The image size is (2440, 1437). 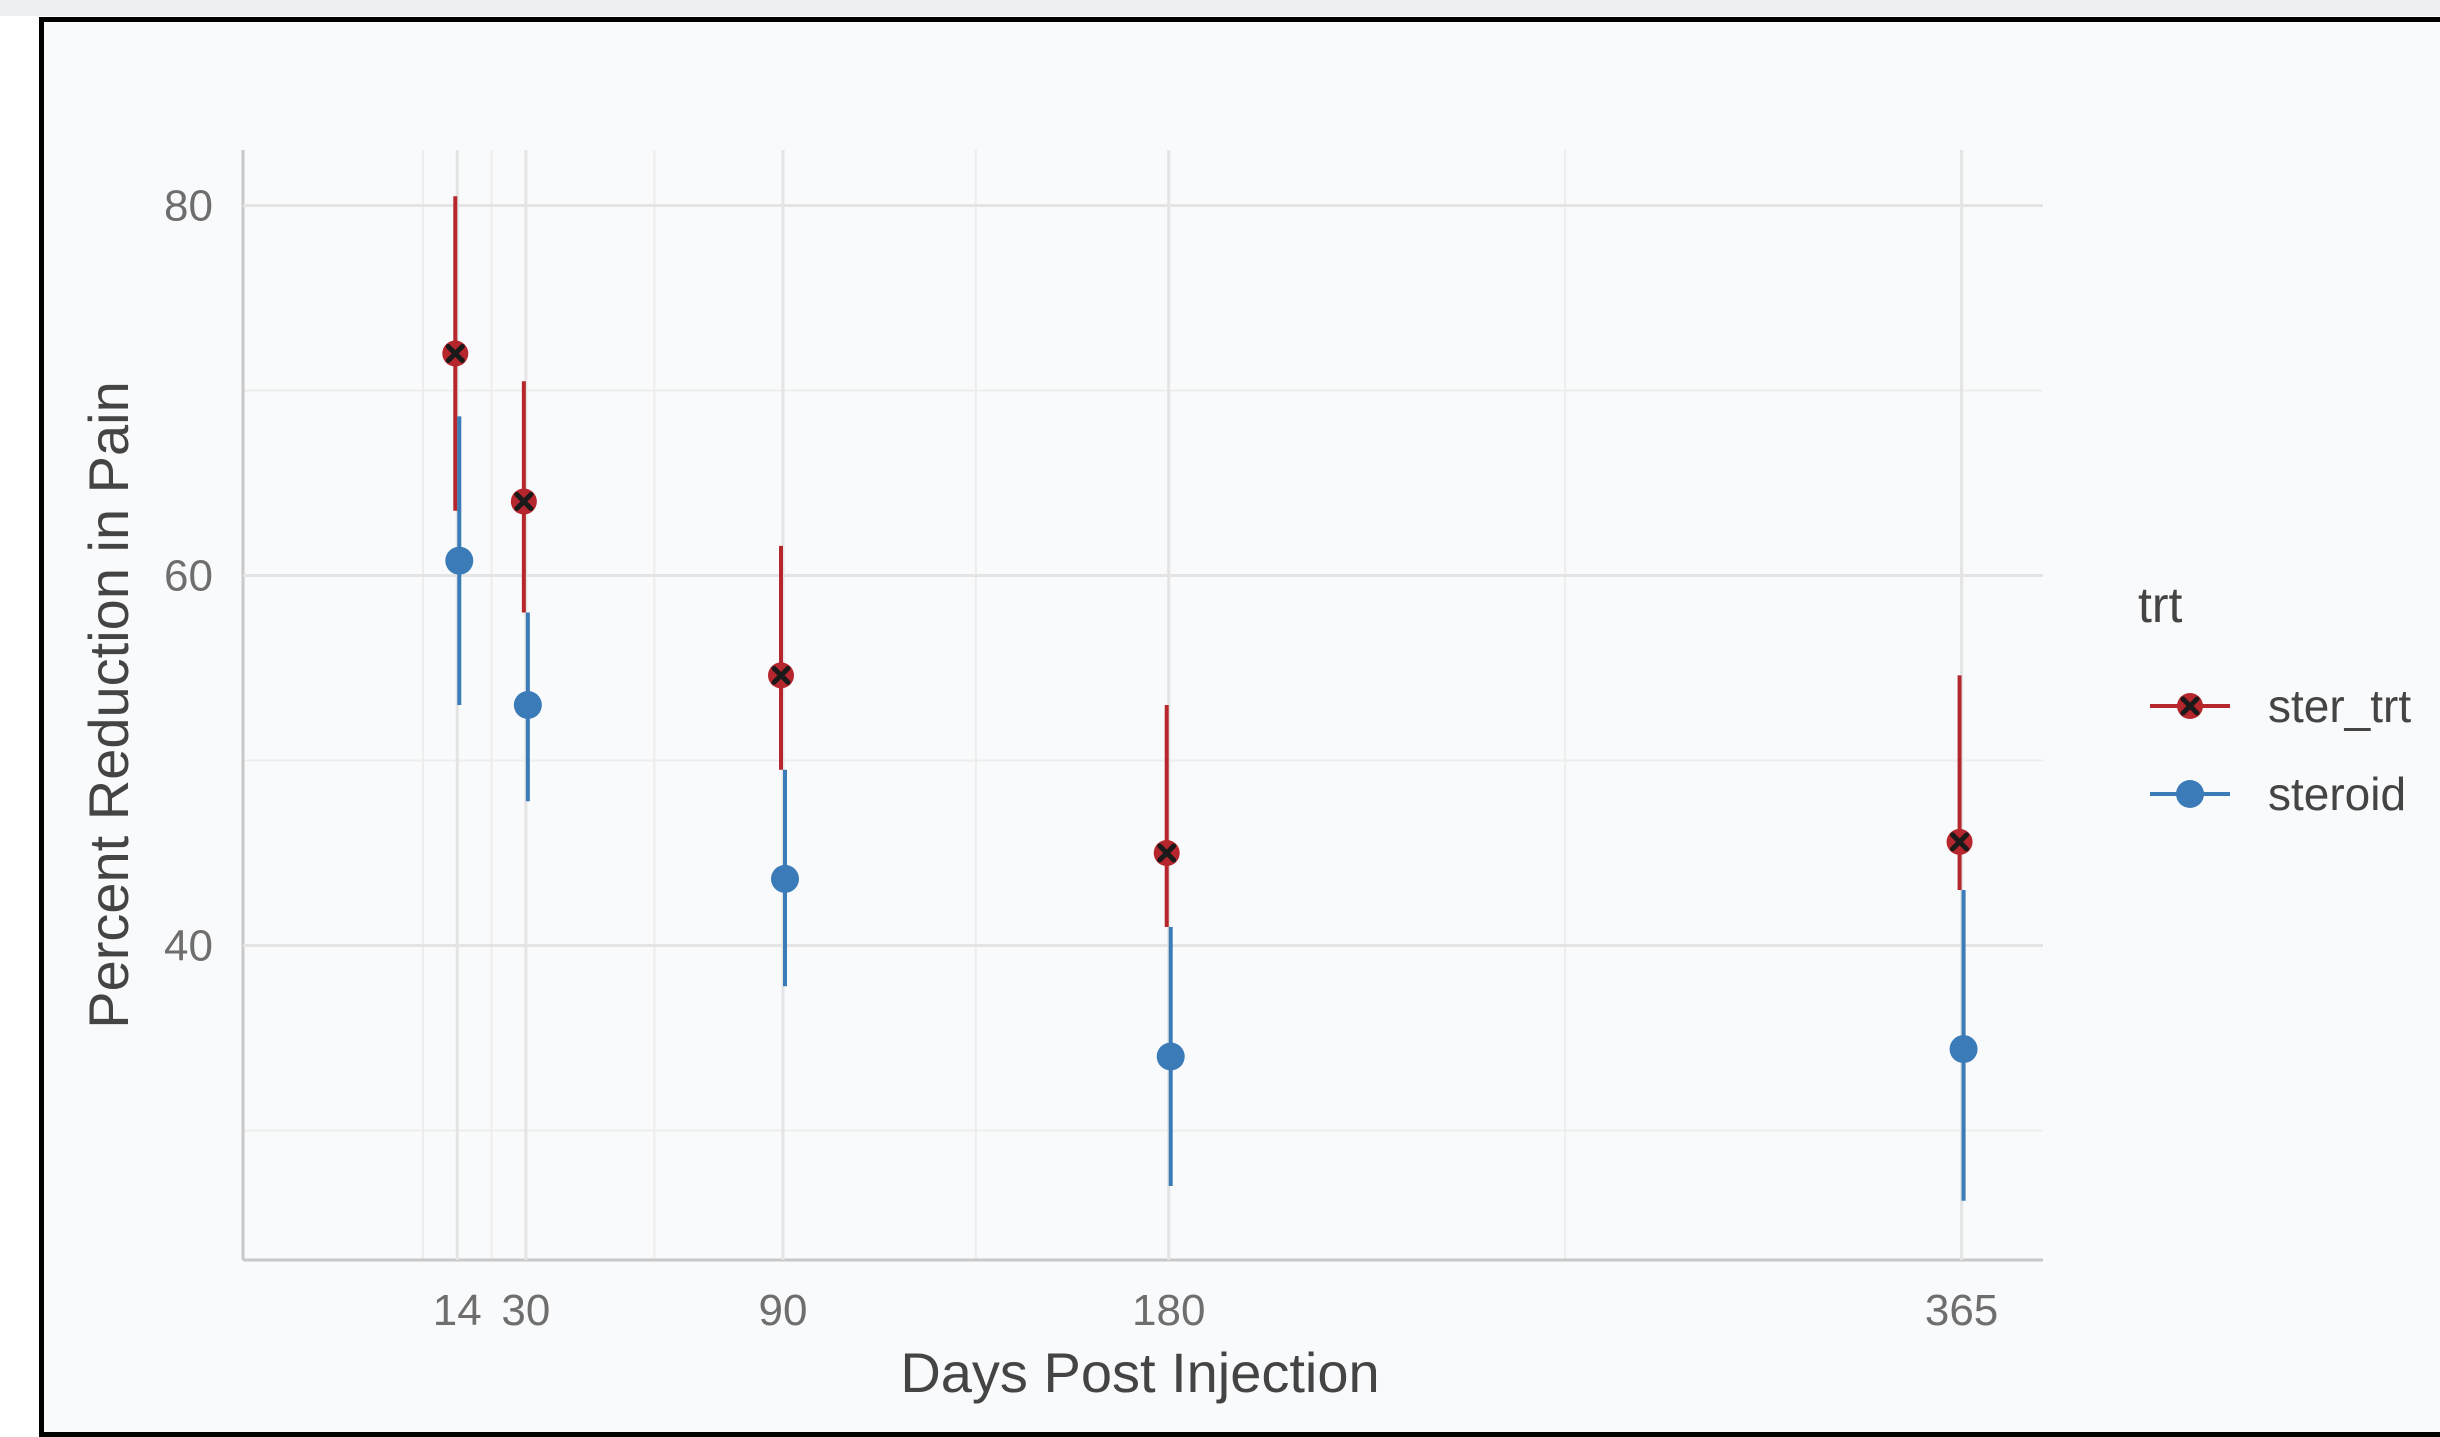 What do you see at coordinates (188, 576) in the screenshot?
I see `y-tick-label: 60` at bounding box center [188, 576].